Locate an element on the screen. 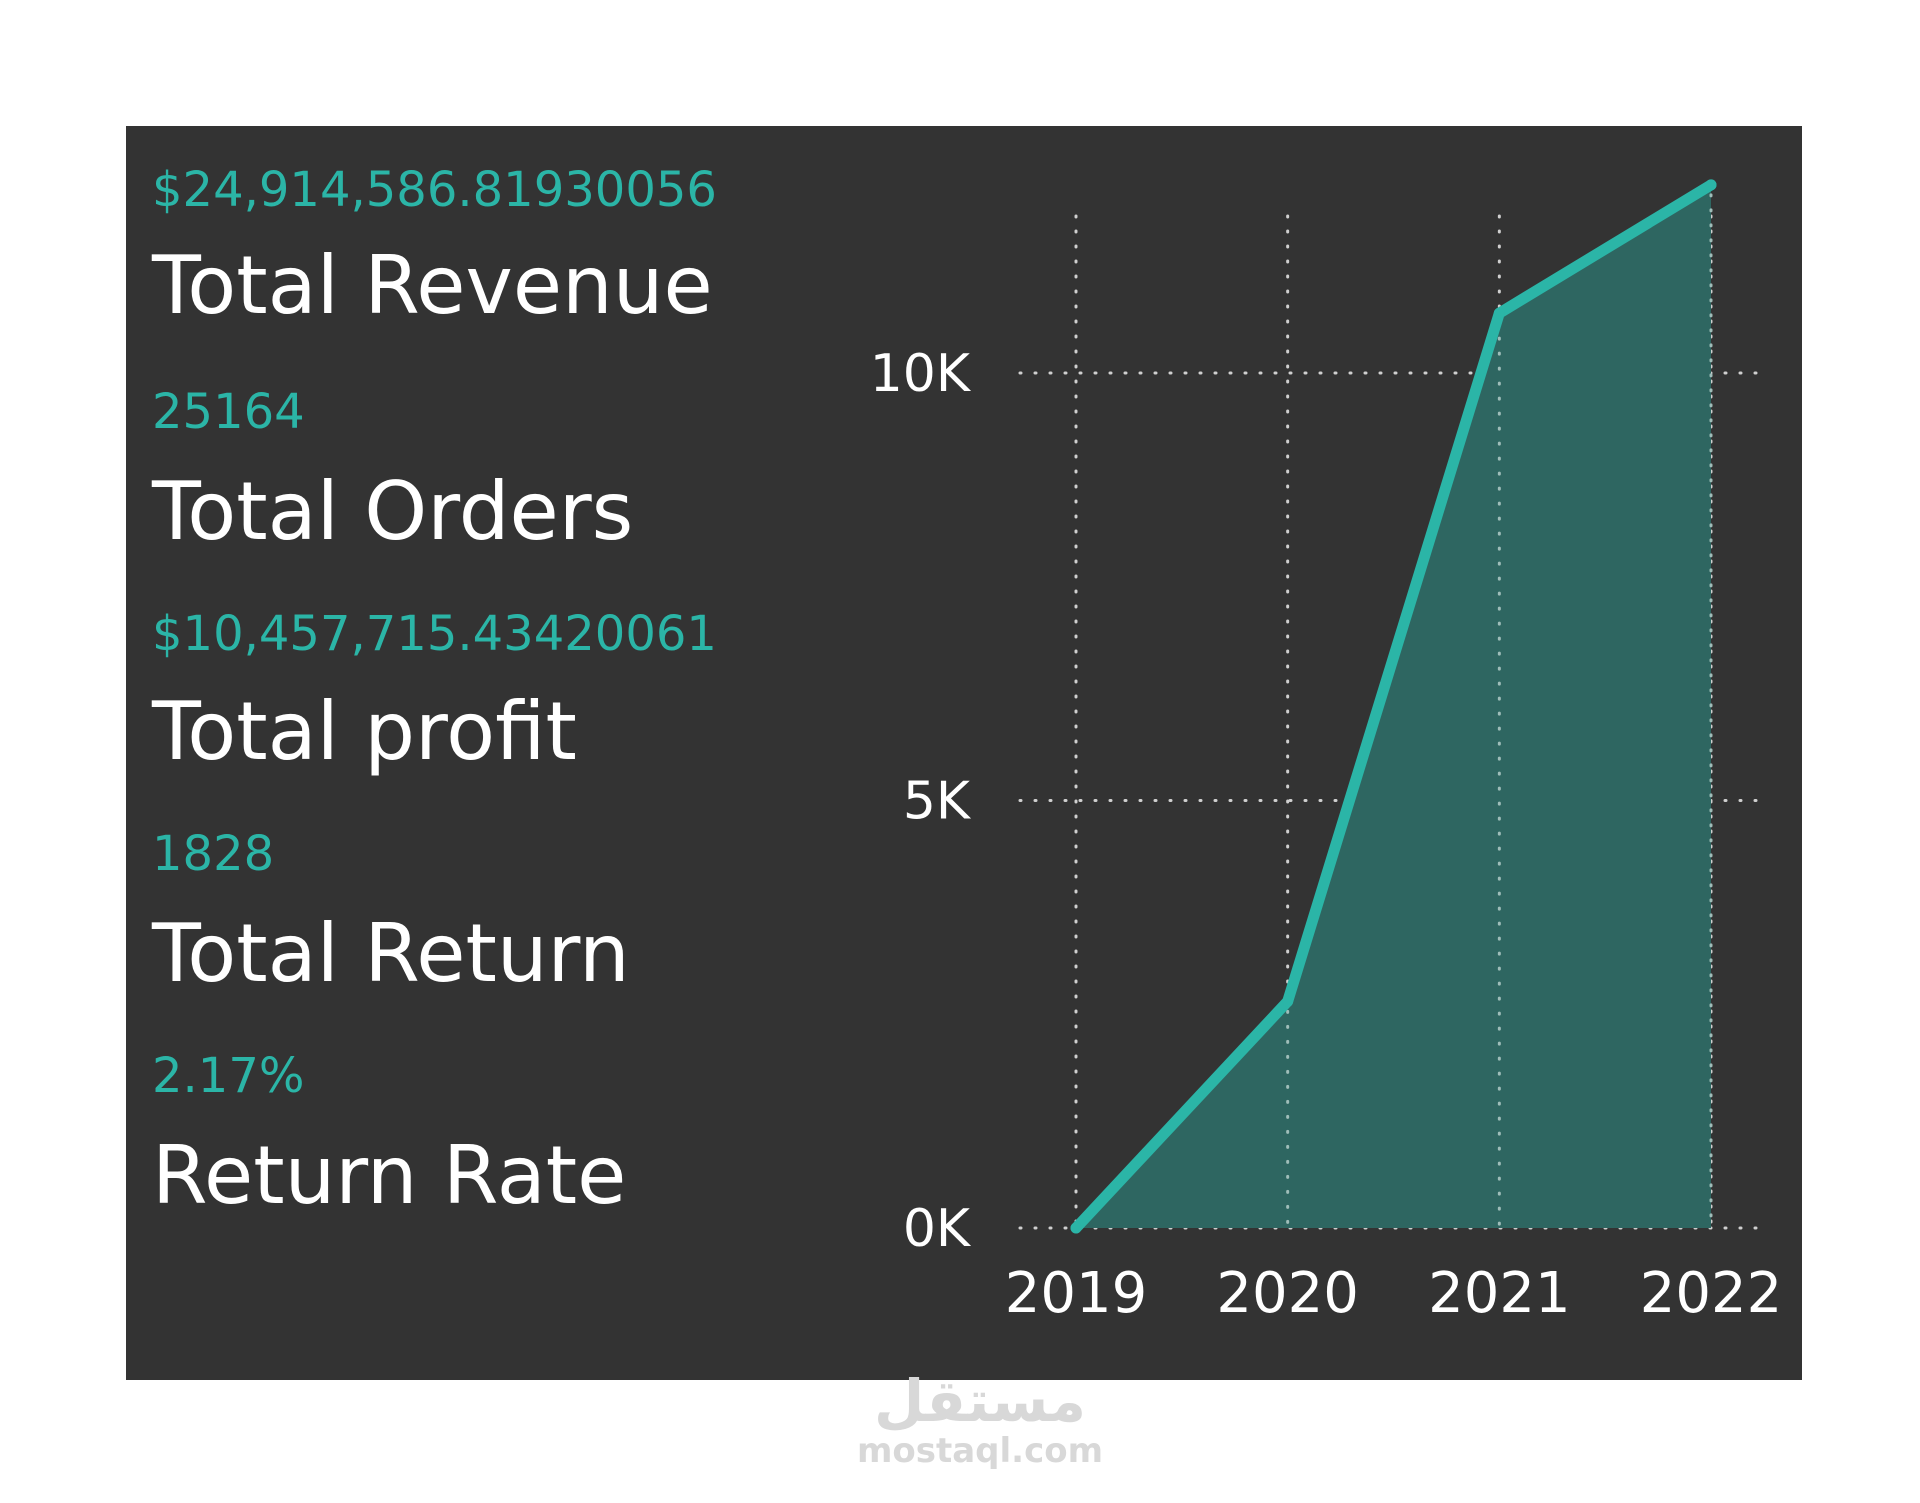 The height and width of the screenshot is (1503, 1920). data-point-2021 is located at coordinates (1499, 313).